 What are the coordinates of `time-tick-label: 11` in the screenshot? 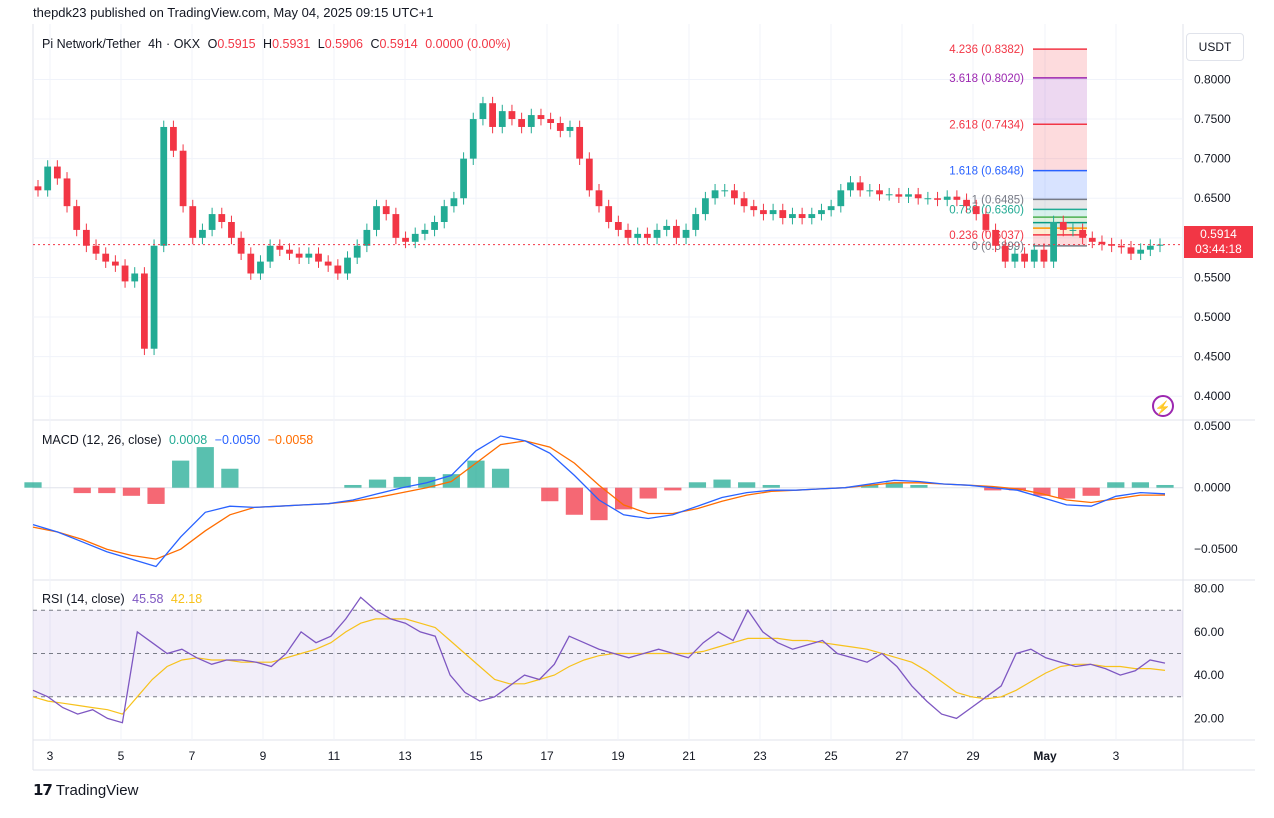 It's located at (334, 756).